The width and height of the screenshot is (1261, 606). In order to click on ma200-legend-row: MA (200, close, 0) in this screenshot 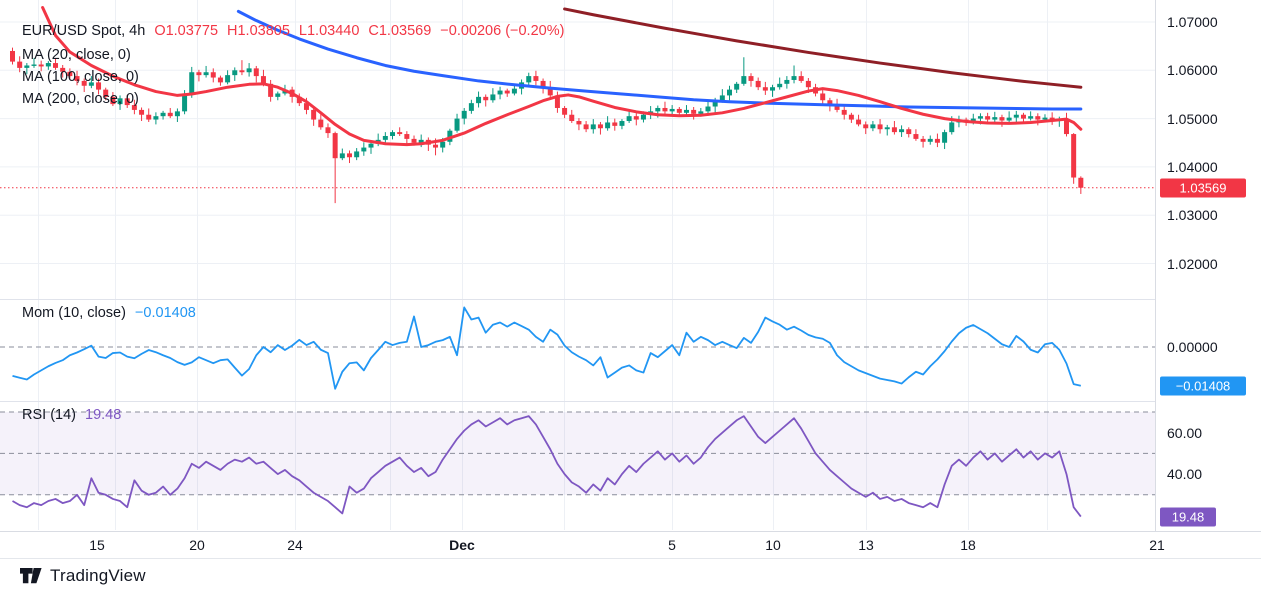, I will do `click(80, 99)`.